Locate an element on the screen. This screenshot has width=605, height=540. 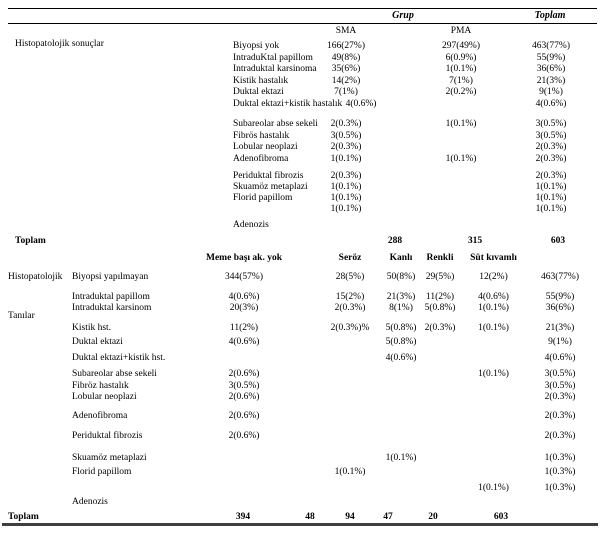
cell-kanli: 5(0.8%) is located at coordinates (401, 328).